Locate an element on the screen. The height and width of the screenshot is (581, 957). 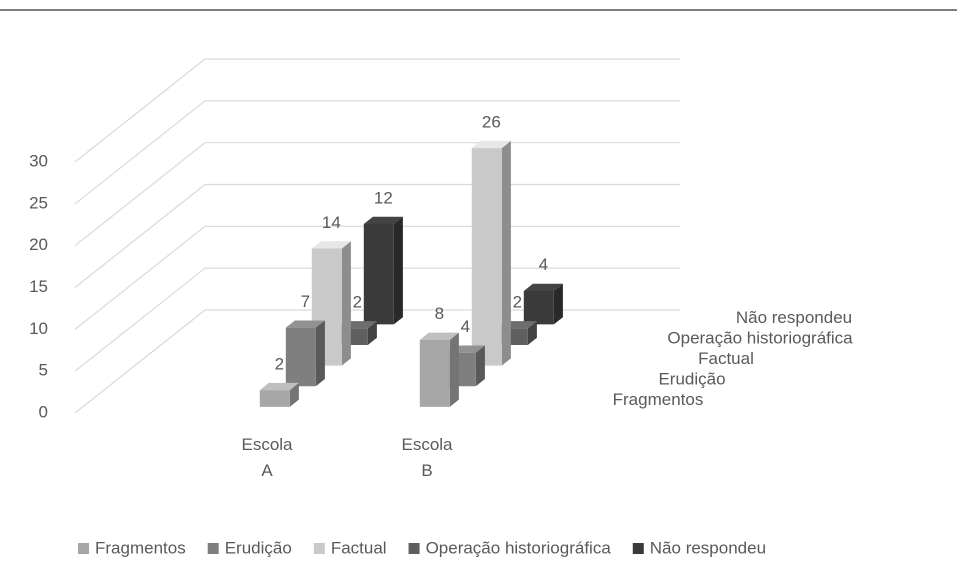
depth-axis-label: Fragmentos is located at coordinates (658, 399).